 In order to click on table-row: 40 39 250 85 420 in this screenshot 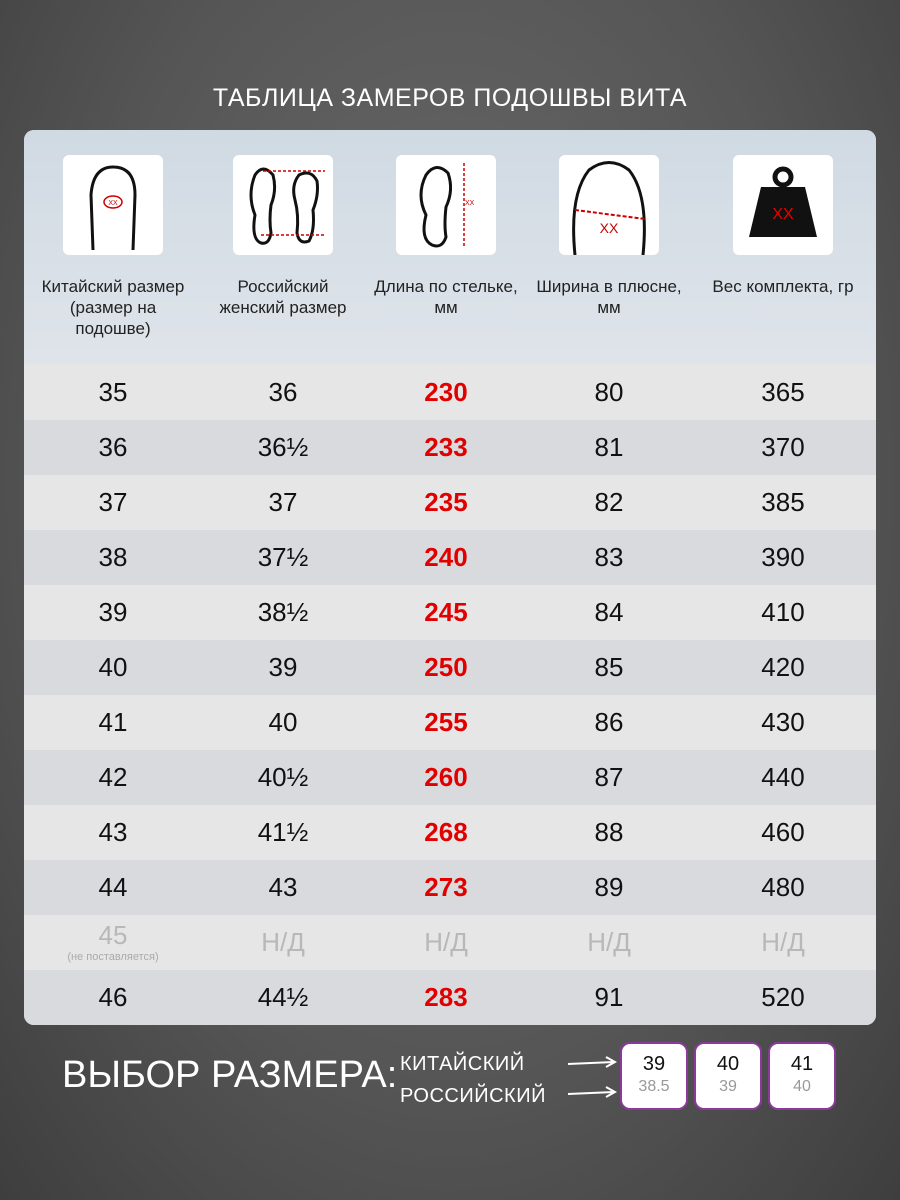, I will do `click(450, 667)`.